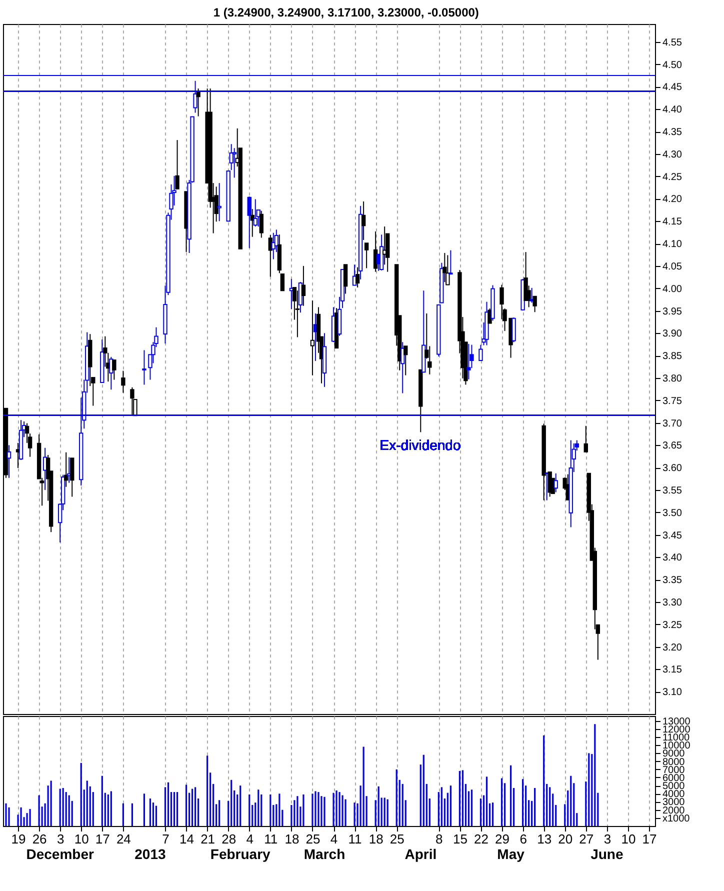 Image resolution: width=724 pixels, height=891 pixels. What do you see at coordinates (672, 154) in the screenshot?
I see `y-tick-label: 4.30` at bounding box center [672, 154].